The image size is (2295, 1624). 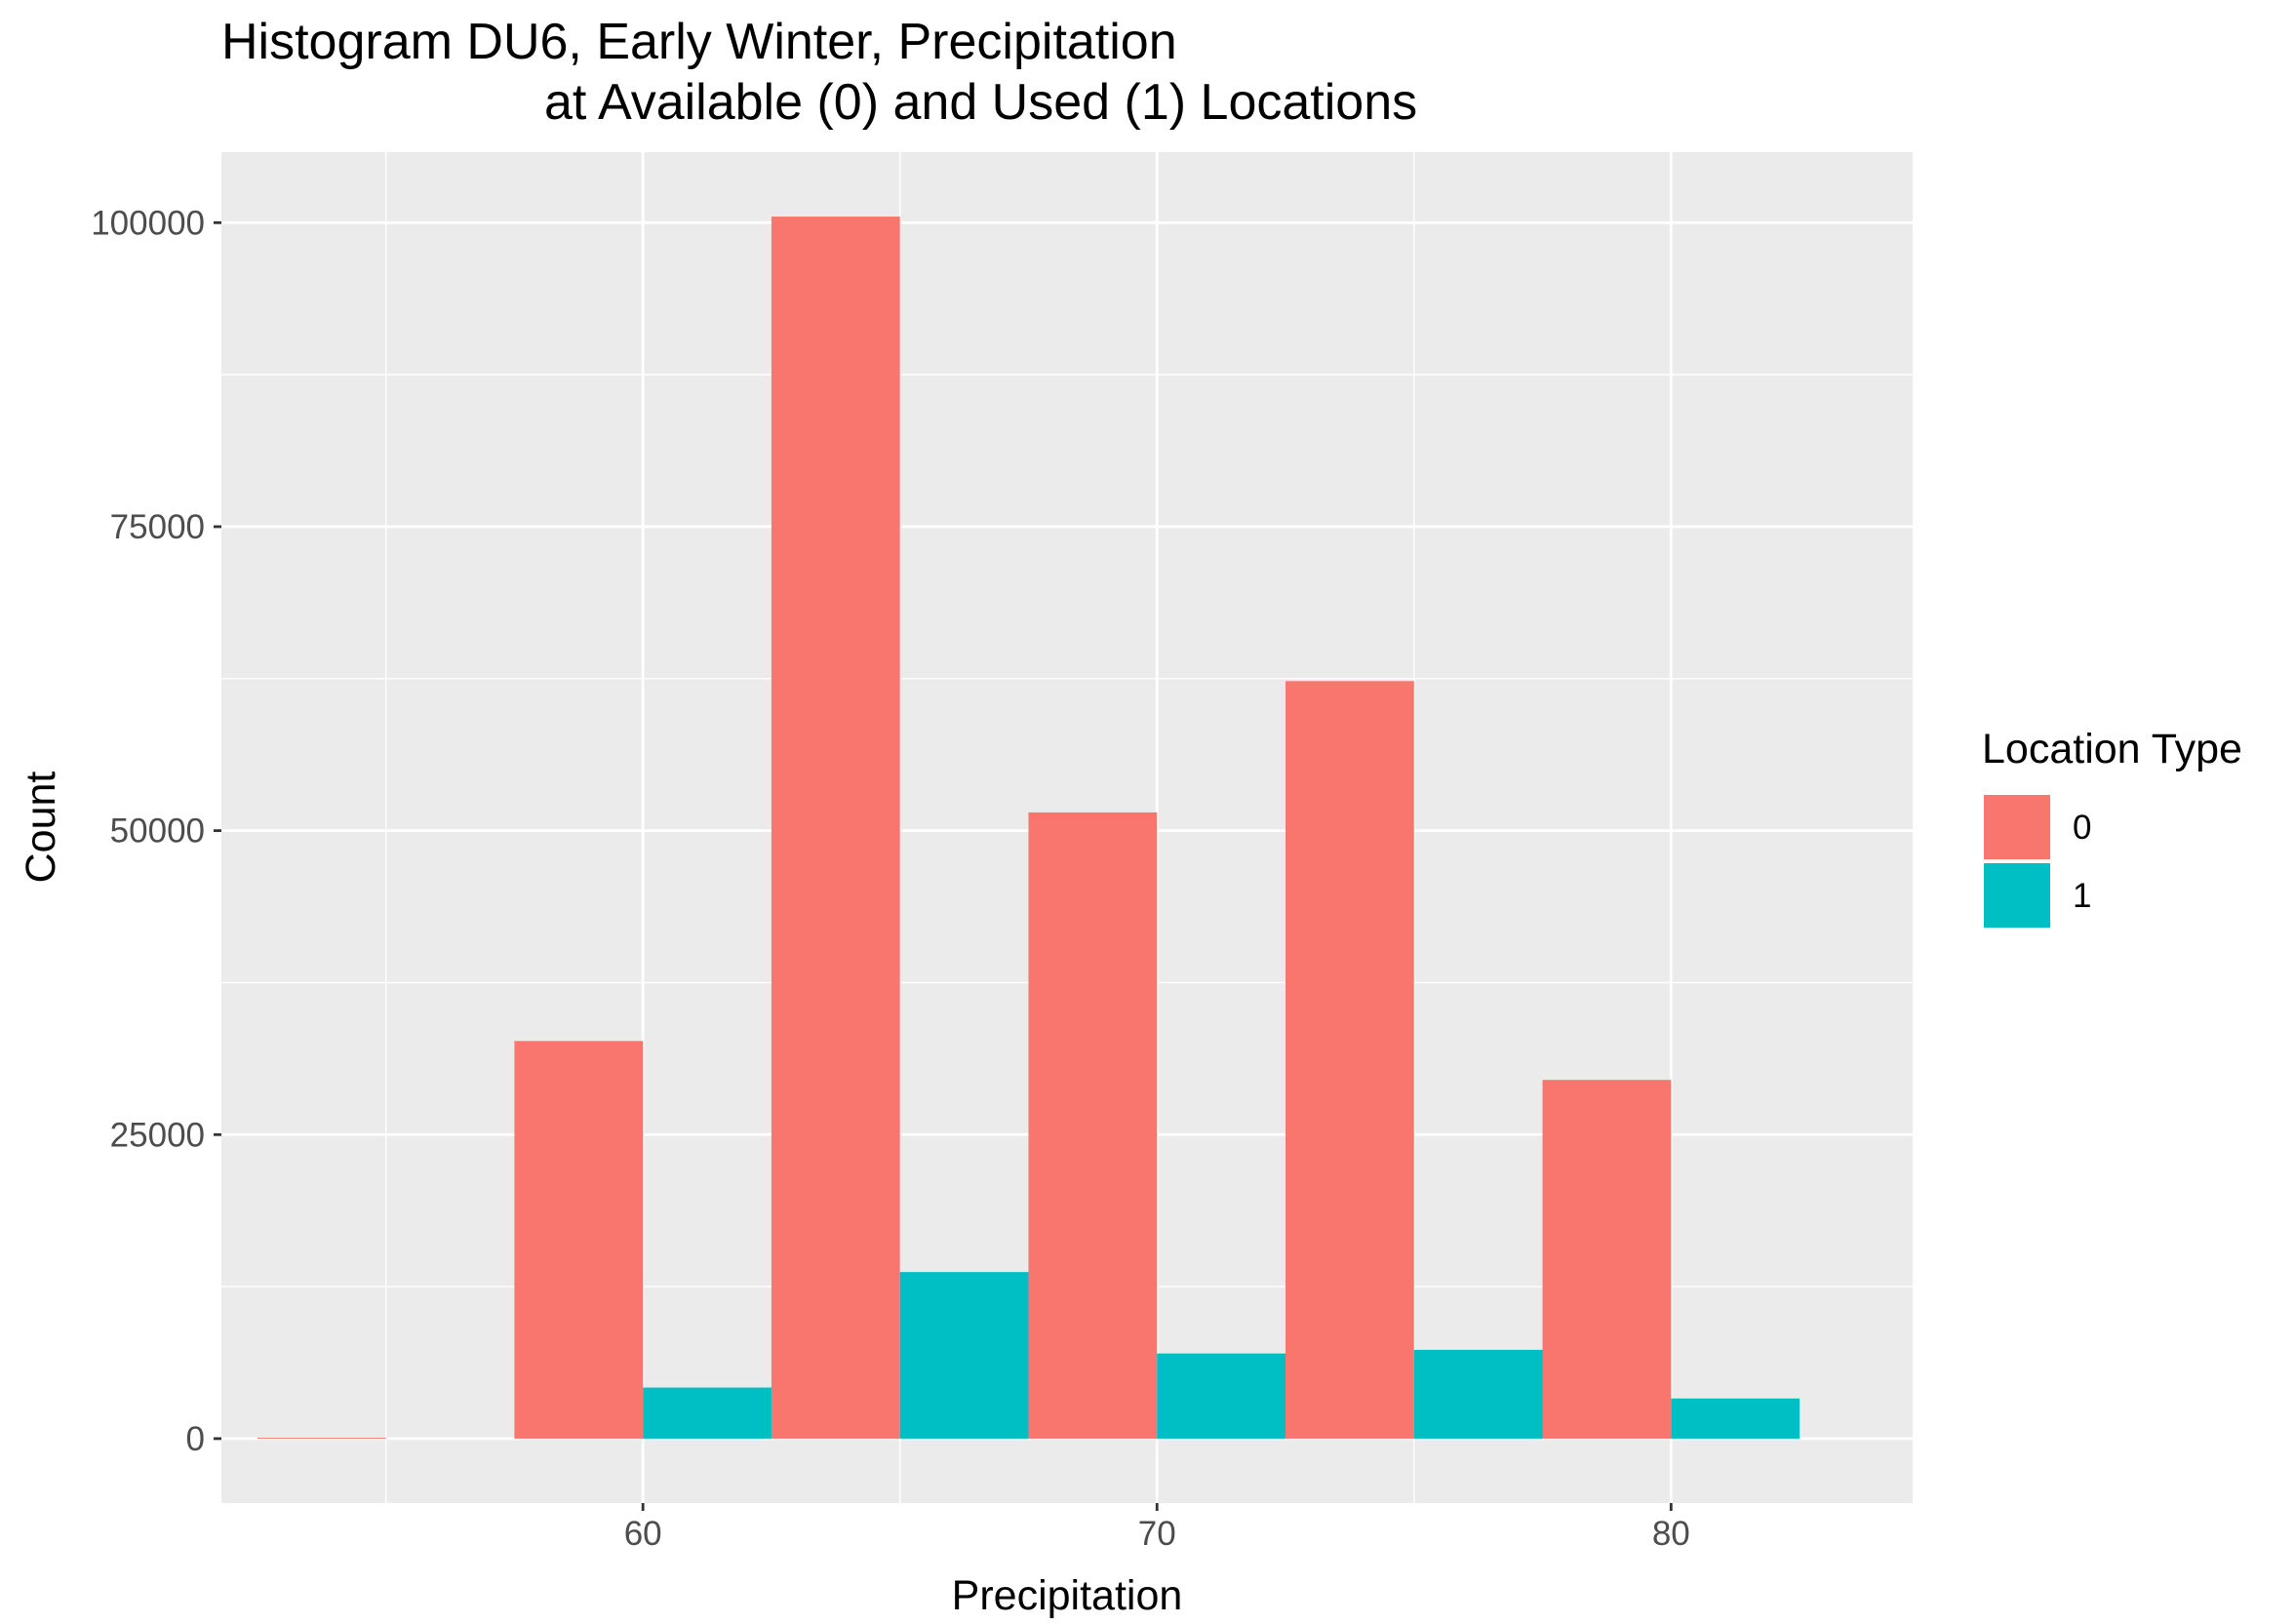 What do you see at coordinates (1157, 1534) in the screenshot?
I see `x-tick-label: 70` at bounding box center [1157, 1534].